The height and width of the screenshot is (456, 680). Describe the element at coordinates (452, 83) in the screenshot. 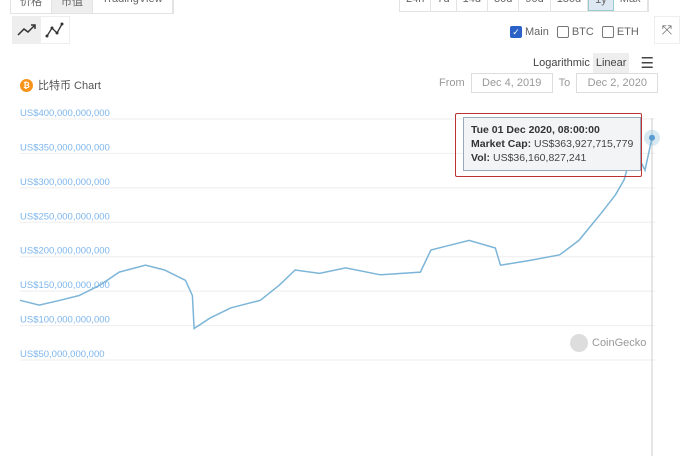

I see `from-label: From` at that location.